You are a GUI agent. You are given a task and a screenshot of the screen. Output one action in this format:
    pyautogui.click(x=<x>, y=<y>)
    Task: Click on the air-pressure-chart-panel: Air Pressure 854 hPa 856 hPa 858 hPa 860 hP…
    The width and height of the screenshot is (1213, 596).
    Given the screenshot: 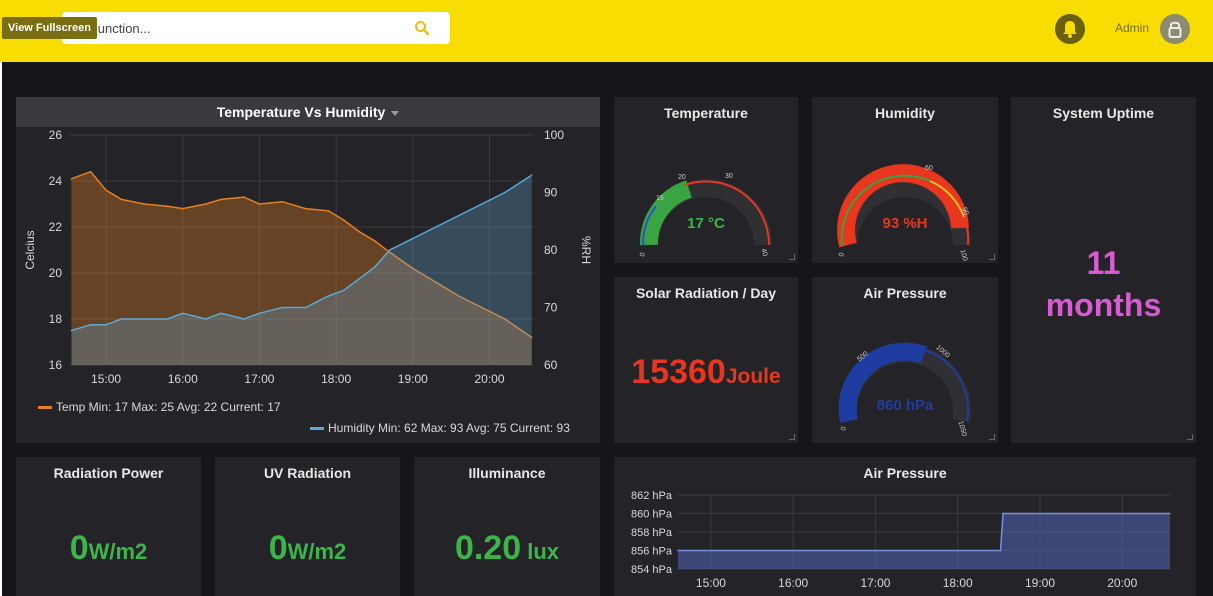 What is the action you would take?
    pyautogui.click(x=905, y=526)
    